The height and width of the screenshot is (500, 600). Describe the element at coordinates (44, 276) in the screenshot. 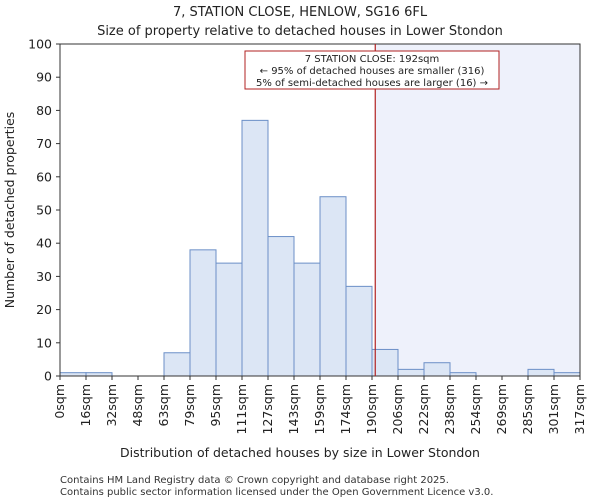

I see `y-tick-label: 30` at that location.